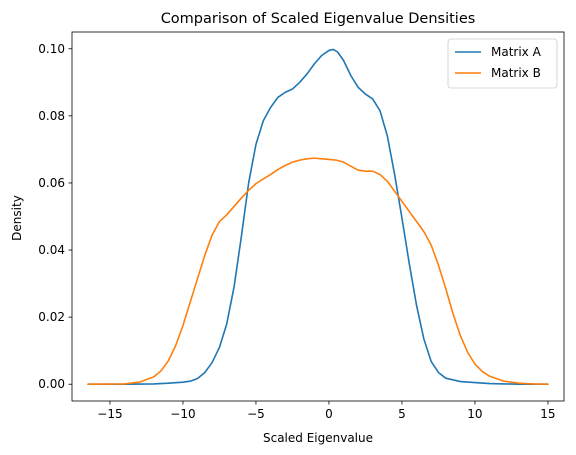 The height and width of the screenshot is (455, 576). What do you see at coordinates (318, 438) in the screenshot?
I see `x-axis-label: Scaled Eigenvalue` at bounding box center [318, 438].